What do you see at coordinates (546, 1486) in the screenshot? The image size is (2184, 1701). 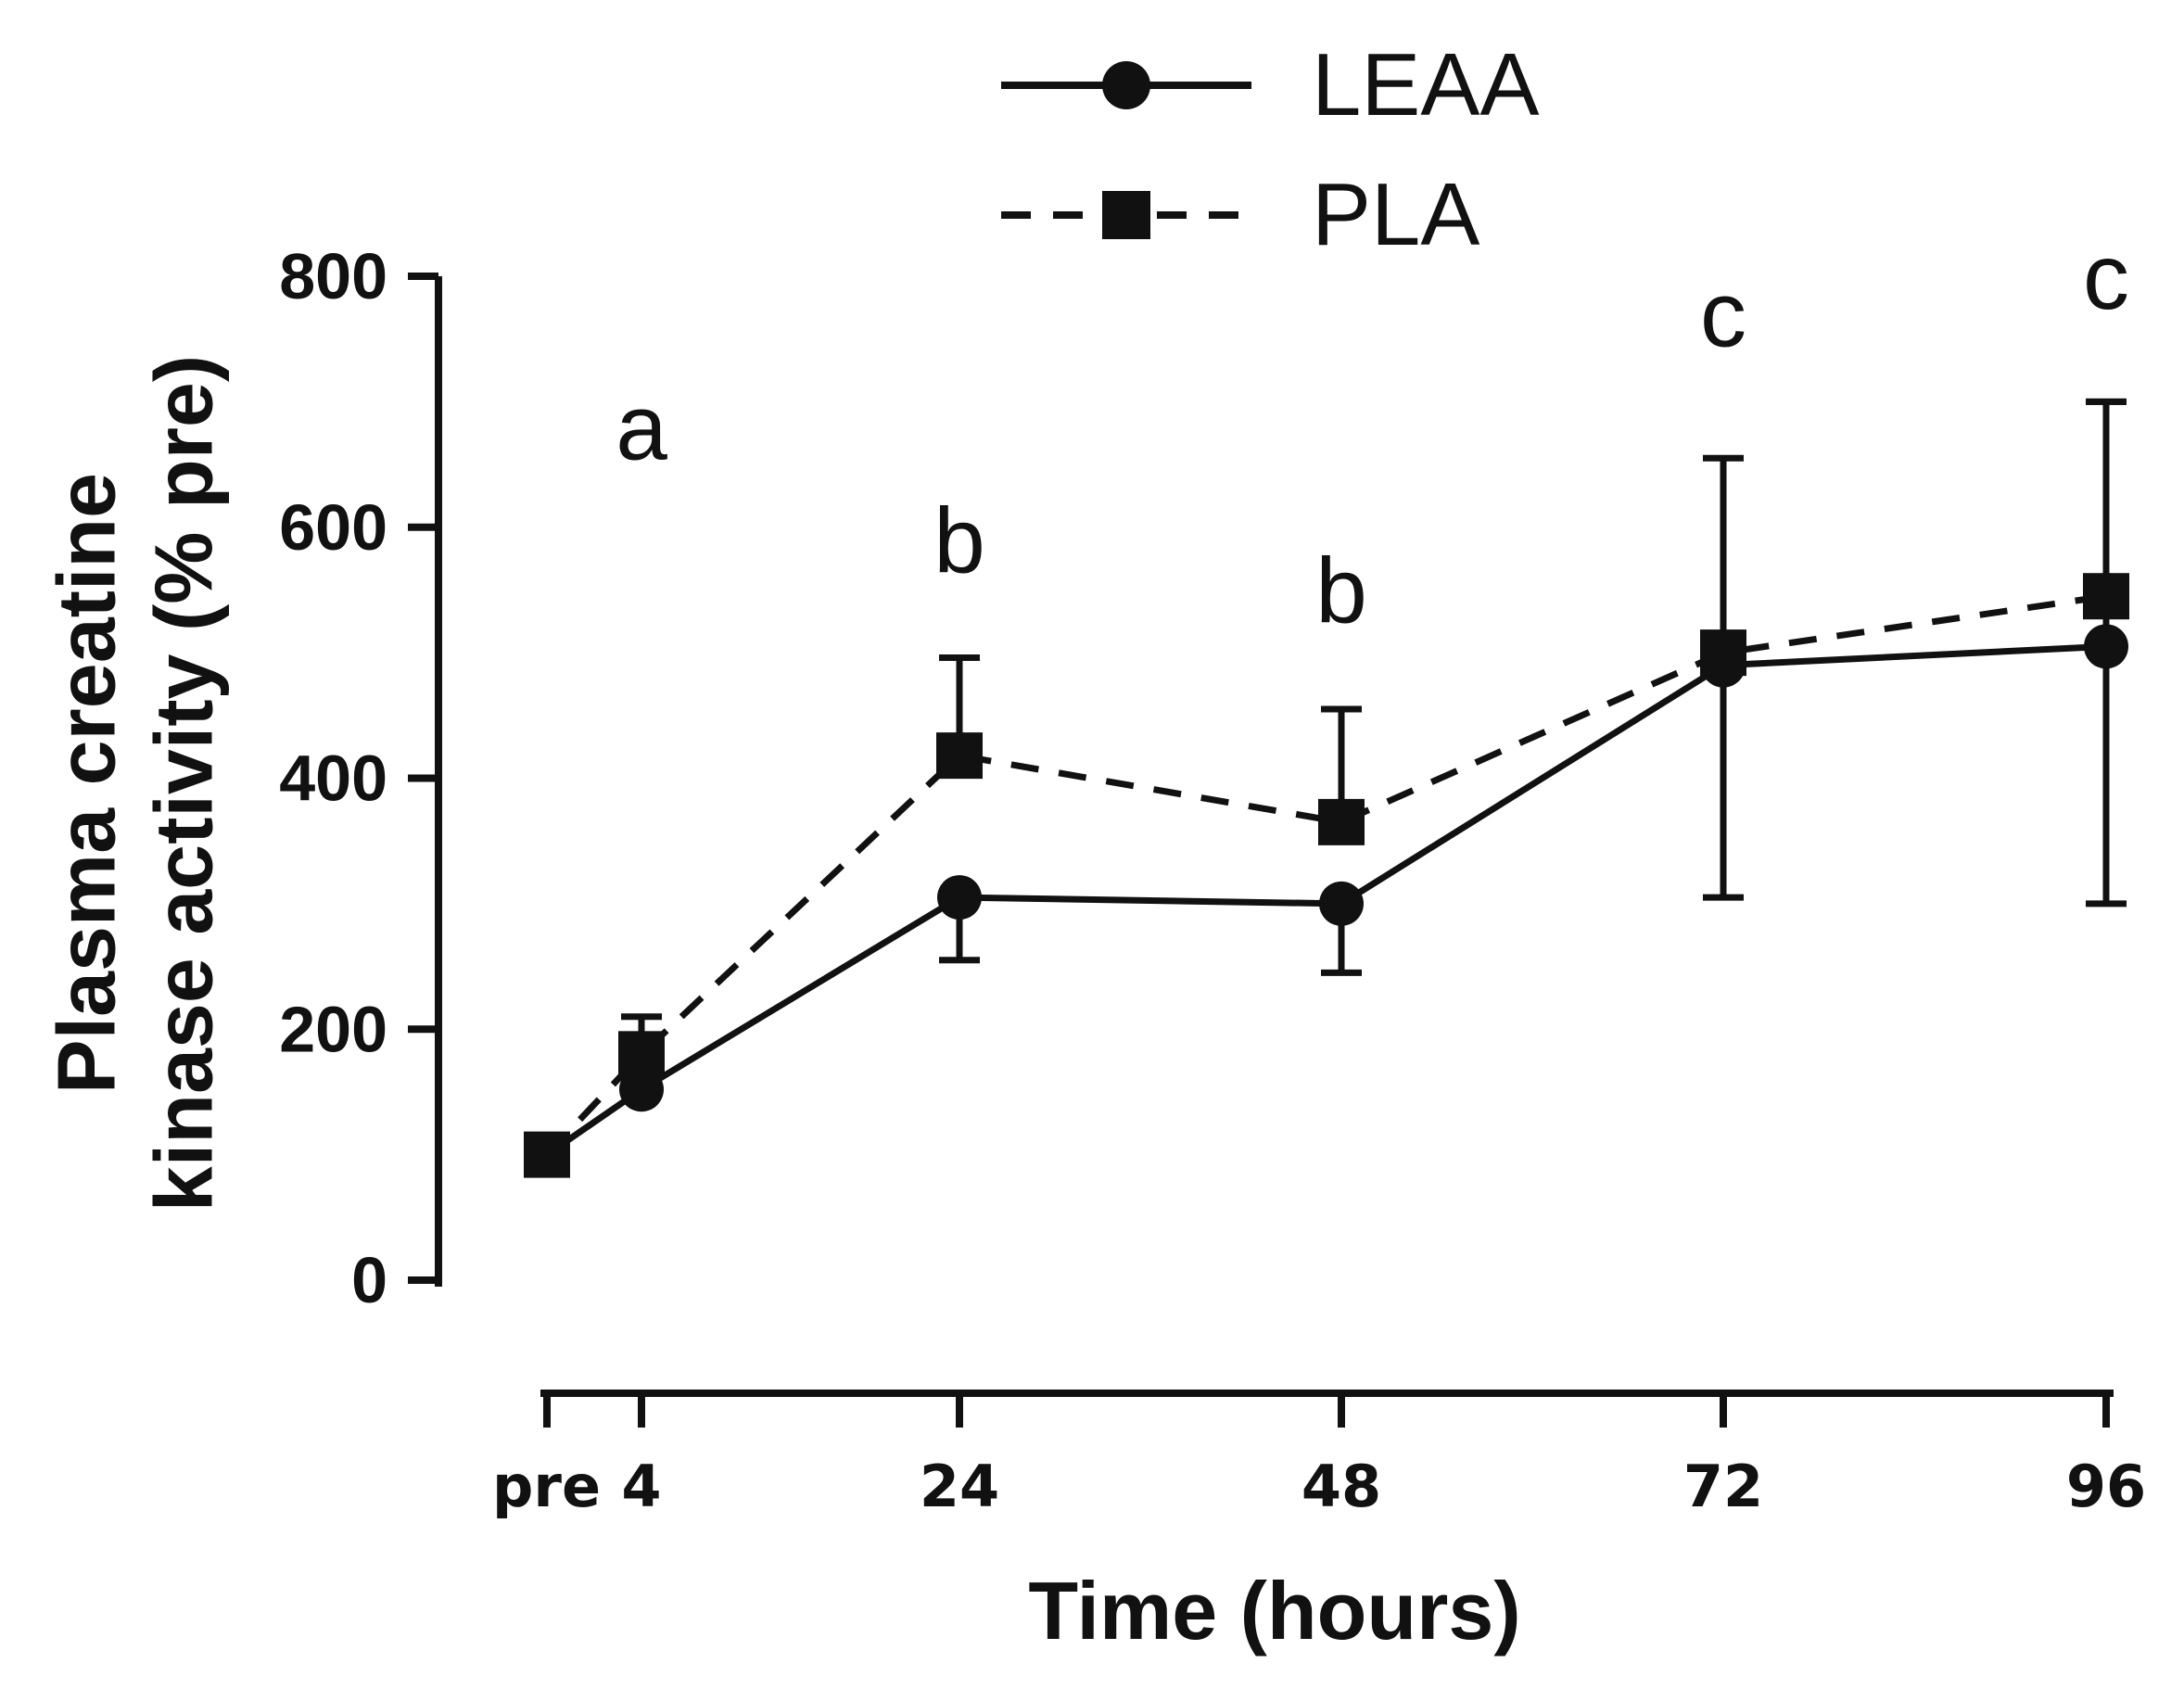 I see `x-tick-label: pre` at bounding box center [546, 1486].